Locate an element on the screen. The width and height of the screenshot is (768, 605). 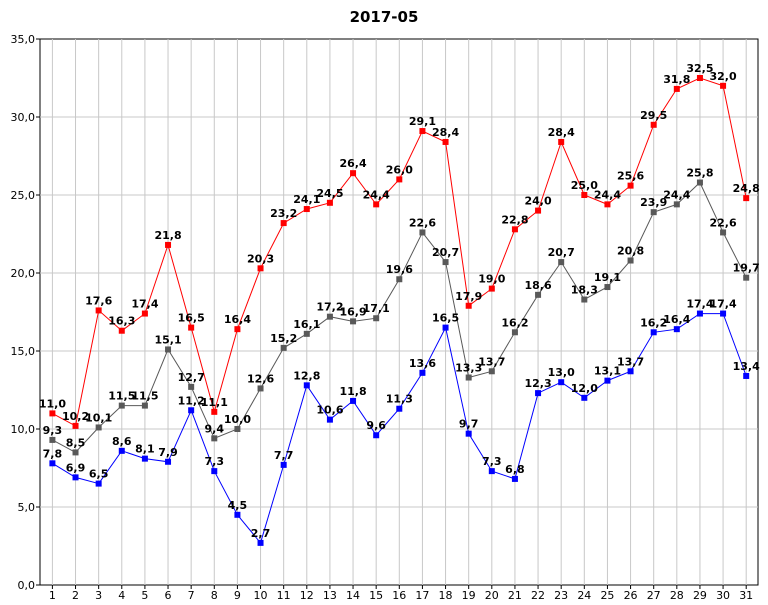
data-label: 11,3 is located at coordinates (399, 399).